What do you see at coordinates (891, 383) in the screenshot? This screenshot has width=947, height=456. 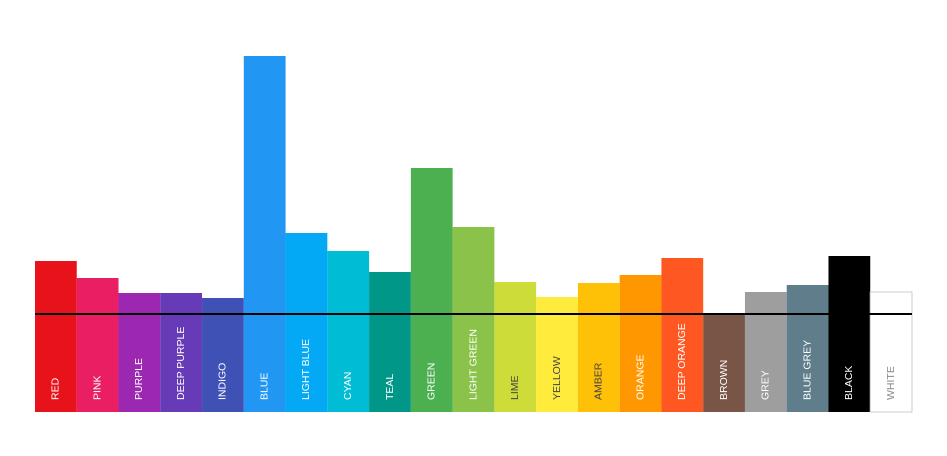 I see `bar-label: WHITE` at bounding box center [891, 383].